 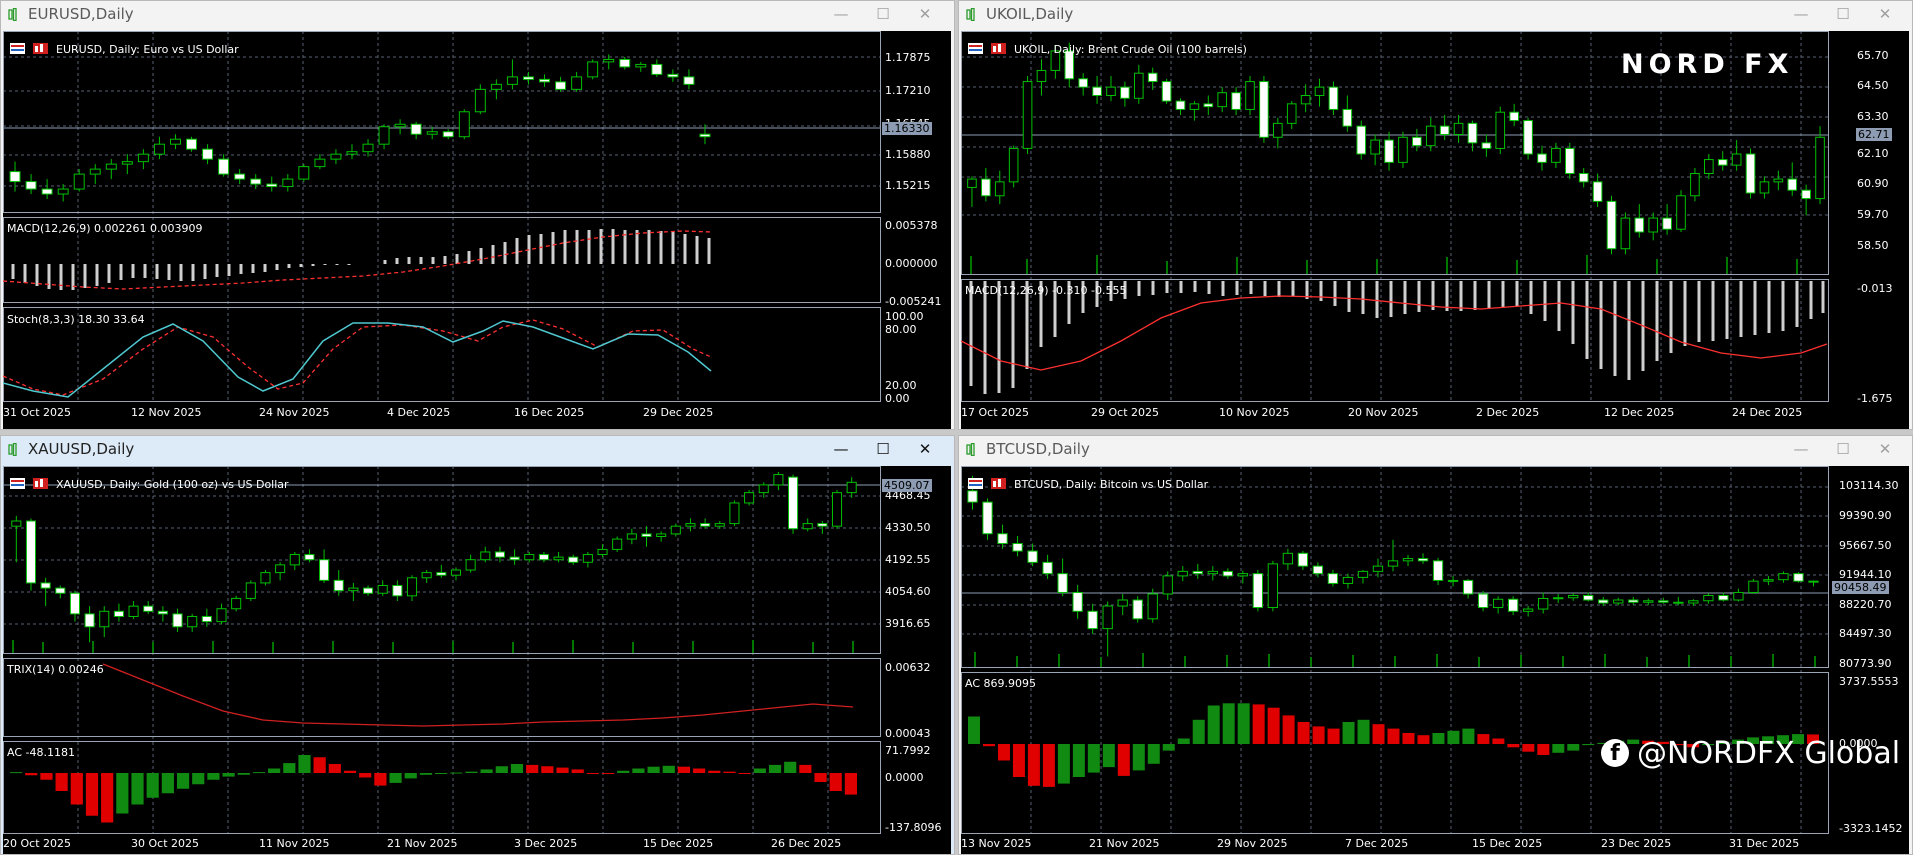 I want to click on trix-line, so click(x=478, y=695).